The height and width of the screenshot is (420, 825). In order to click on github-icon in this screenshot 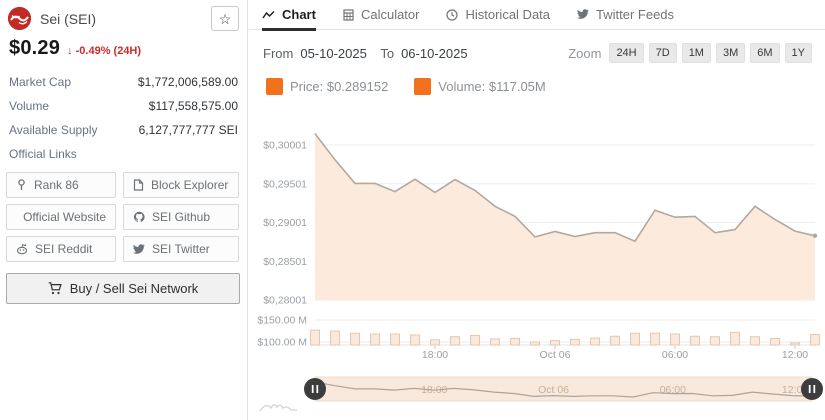, I will do `click(139, 216)`.